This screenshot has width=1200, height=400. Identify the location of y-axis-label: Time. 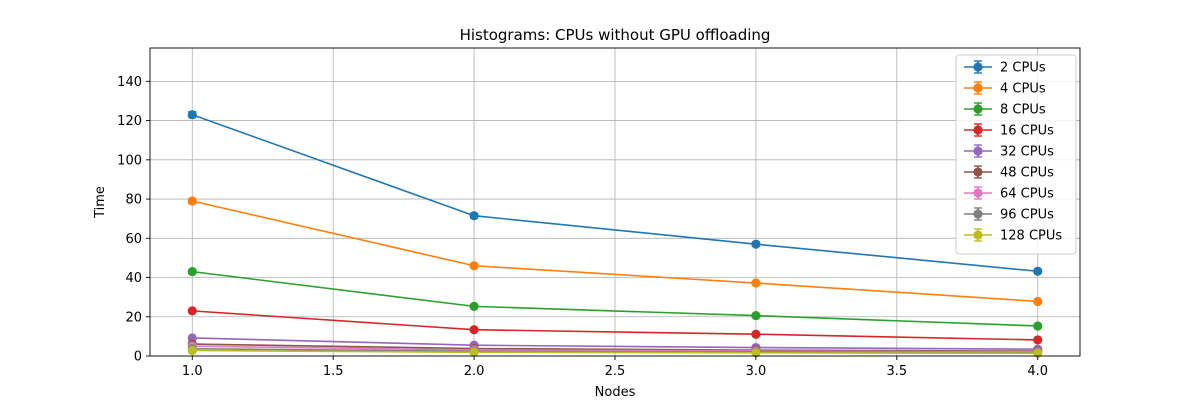
(100, 202).